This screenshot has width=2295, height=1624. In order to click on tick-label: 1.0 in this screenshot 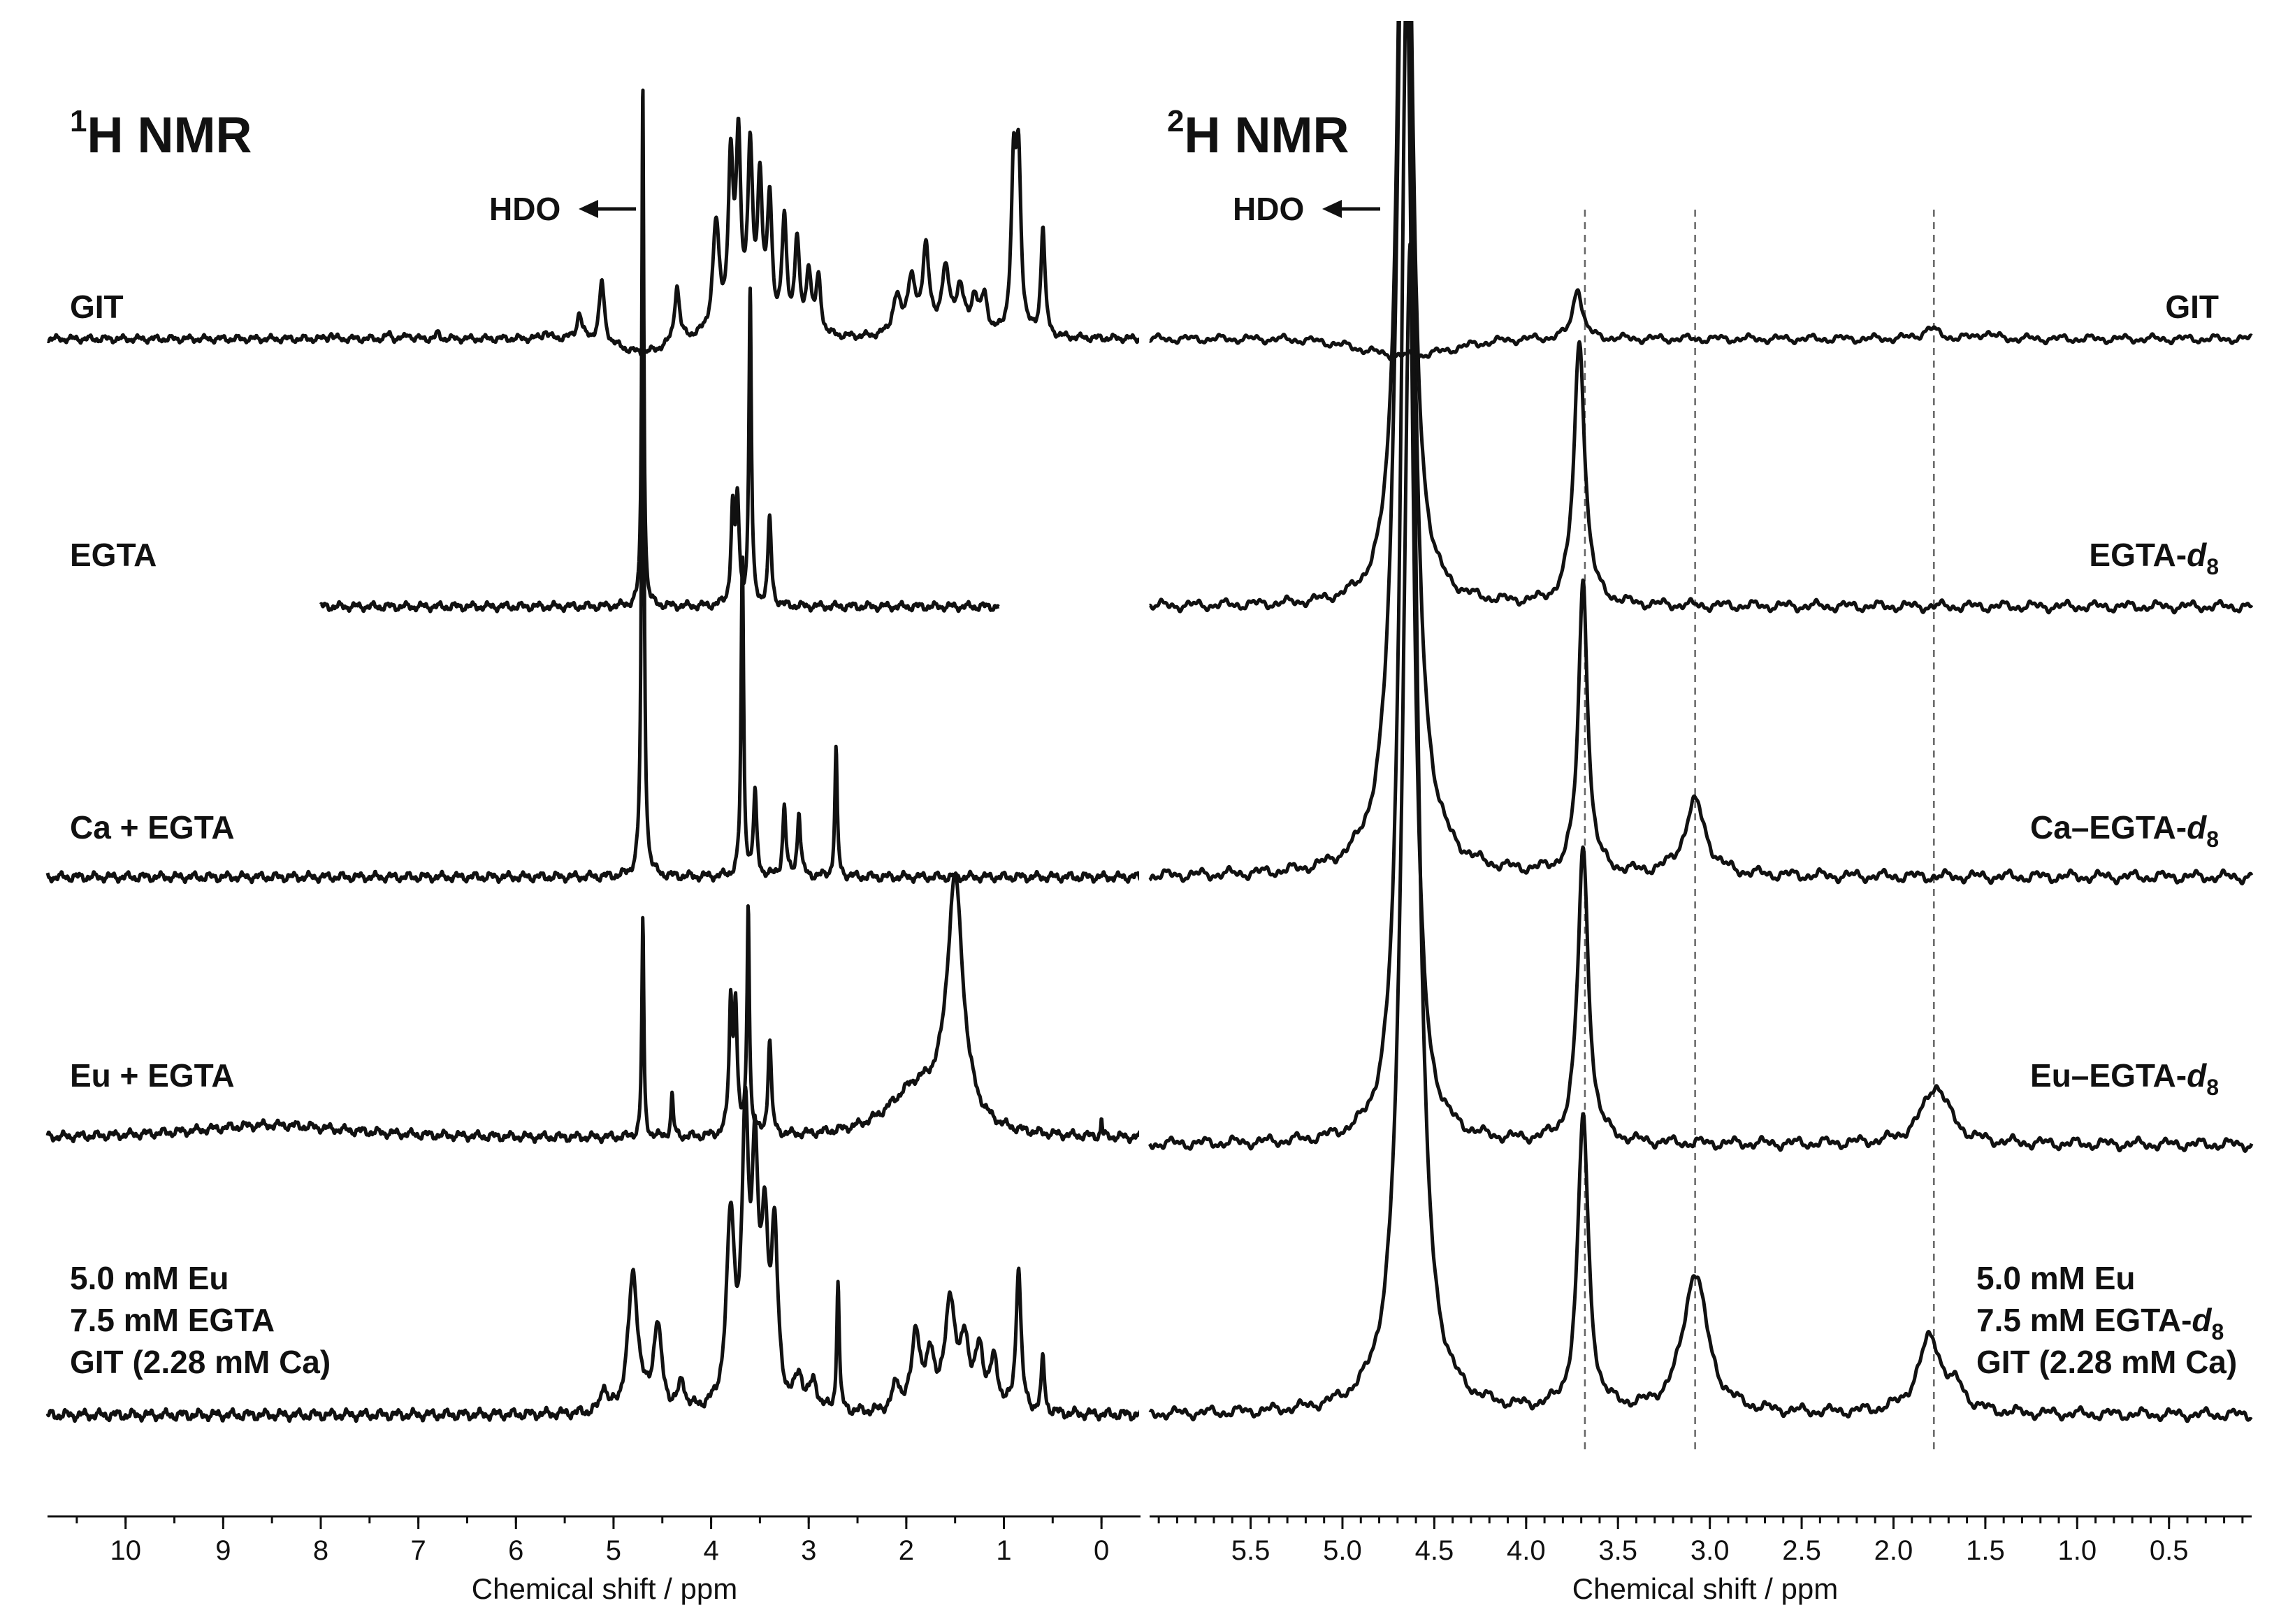, I will do `click(2077, 1550)`.